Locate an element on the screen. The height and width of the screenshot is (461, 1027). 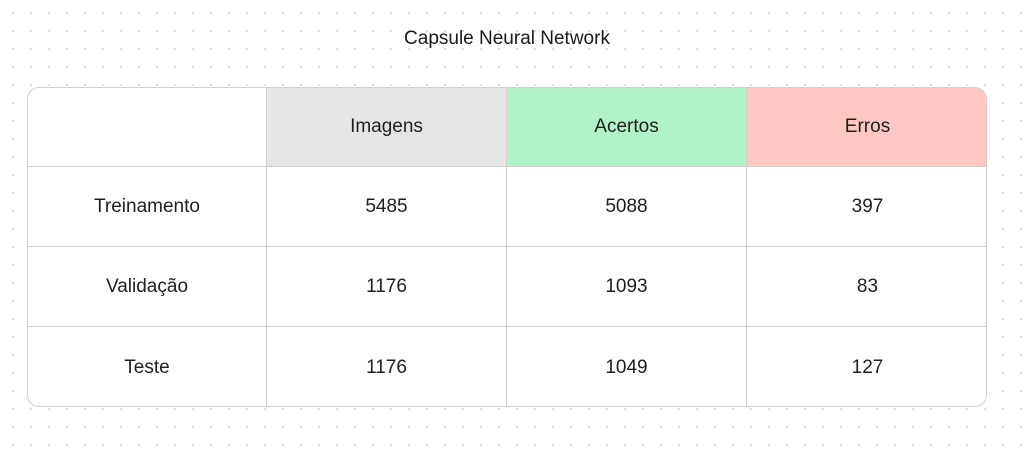
row-label-treinamento: Treinamento is located at coordinates (147, 207).